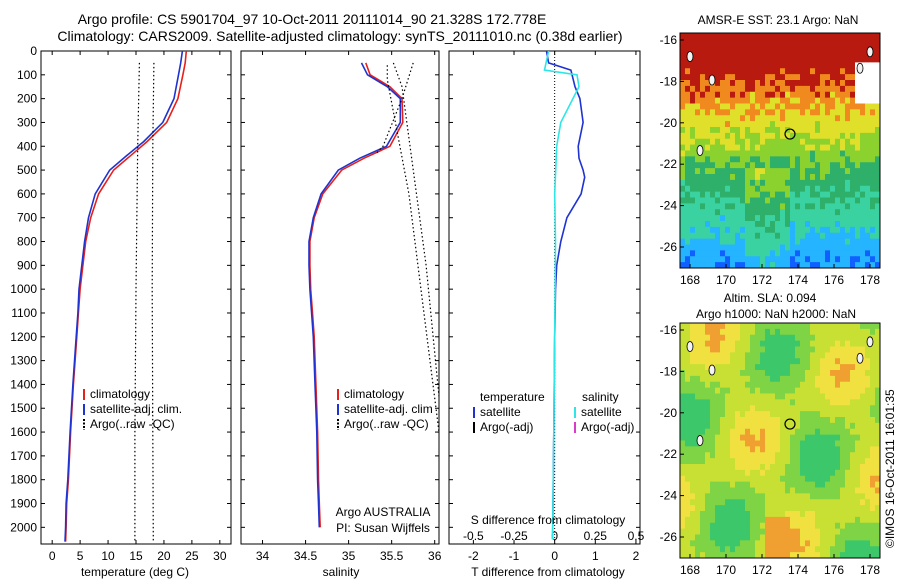 This screenshot has height=580, width=900. I want to click on depth-tick-label: 1300, so click(23, 361).